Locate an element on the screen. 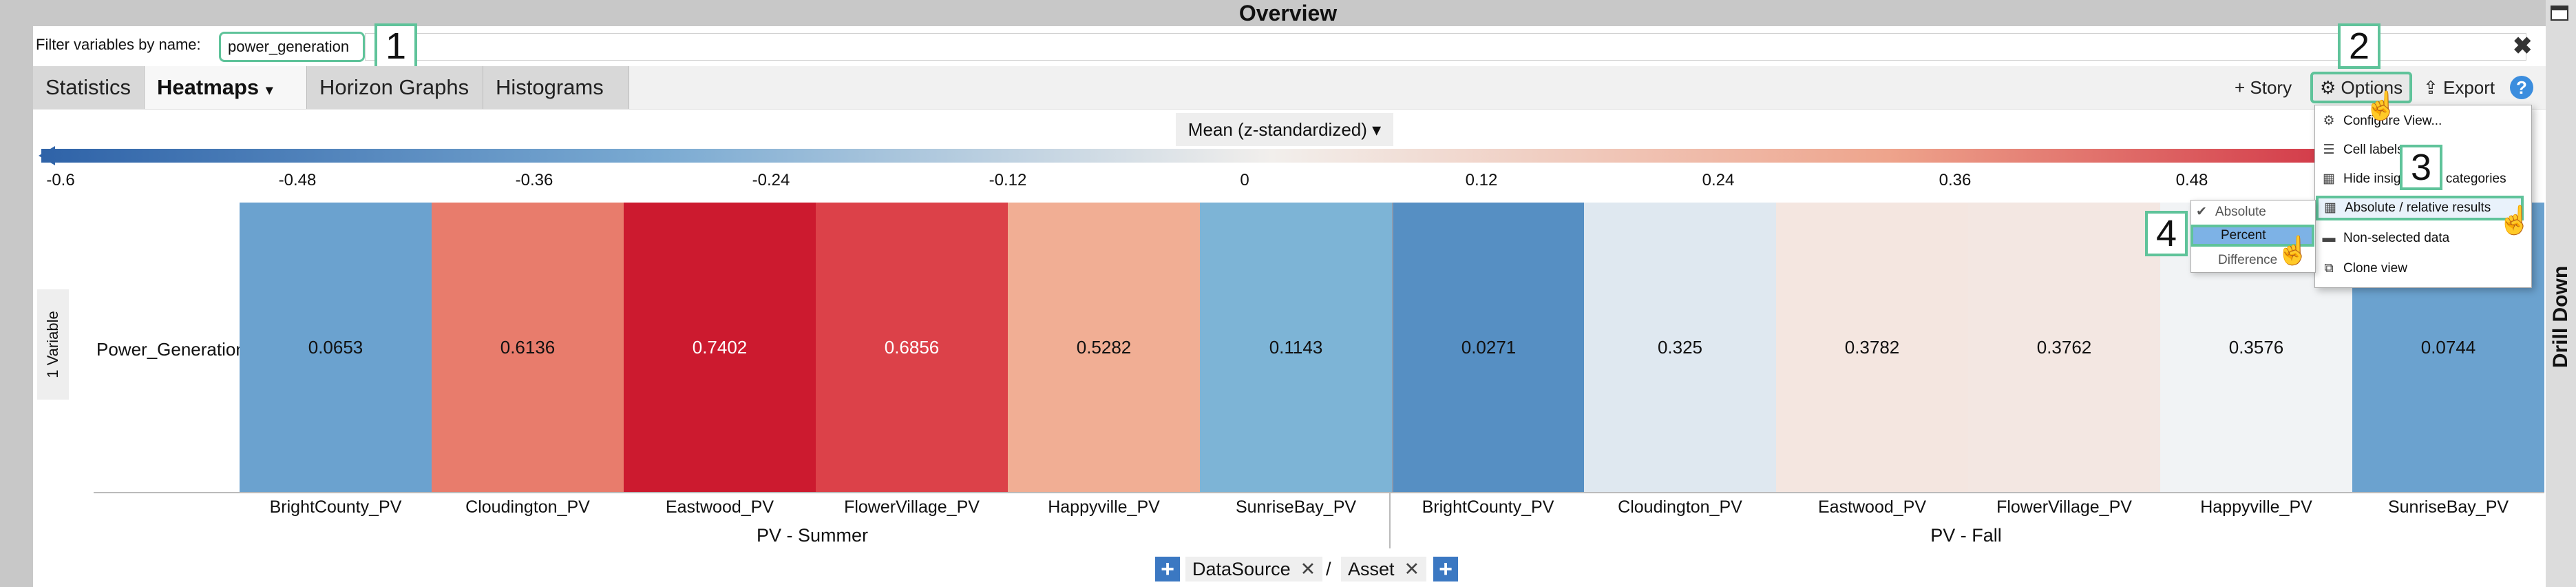 This screenshot has height=587, width=2576. breadcrumb-datasource: DataSource ✕ is located at coordinates (1254, 569).